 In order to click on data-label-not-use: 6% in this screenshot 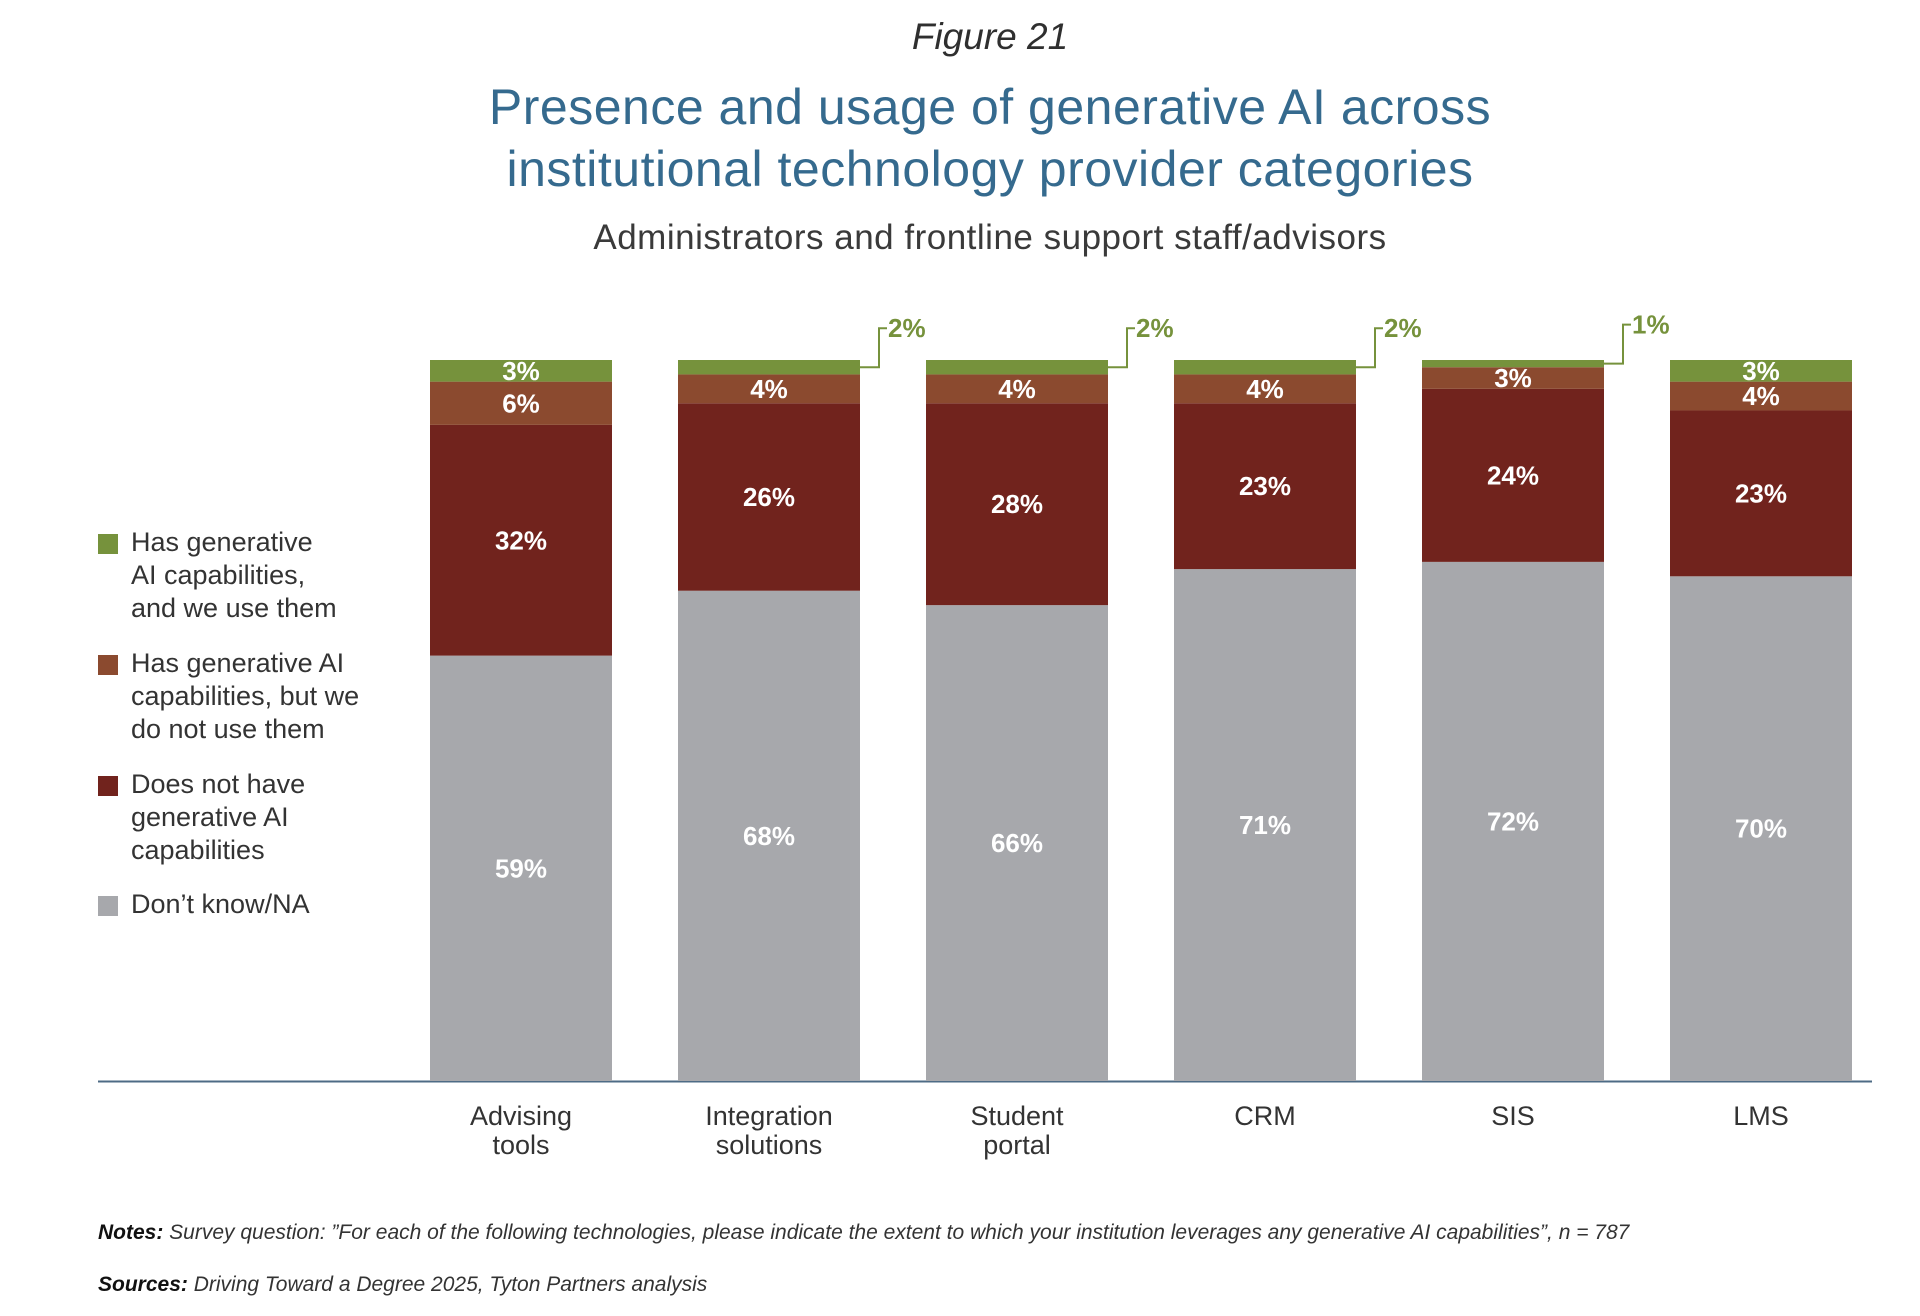, I will do `click(521, 403)`.